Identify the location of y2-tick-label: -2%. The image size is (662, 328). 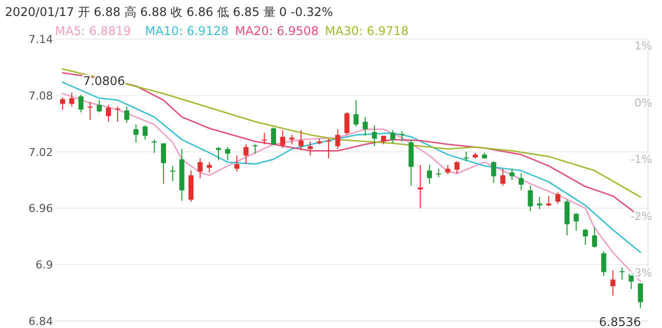
(641, 216).